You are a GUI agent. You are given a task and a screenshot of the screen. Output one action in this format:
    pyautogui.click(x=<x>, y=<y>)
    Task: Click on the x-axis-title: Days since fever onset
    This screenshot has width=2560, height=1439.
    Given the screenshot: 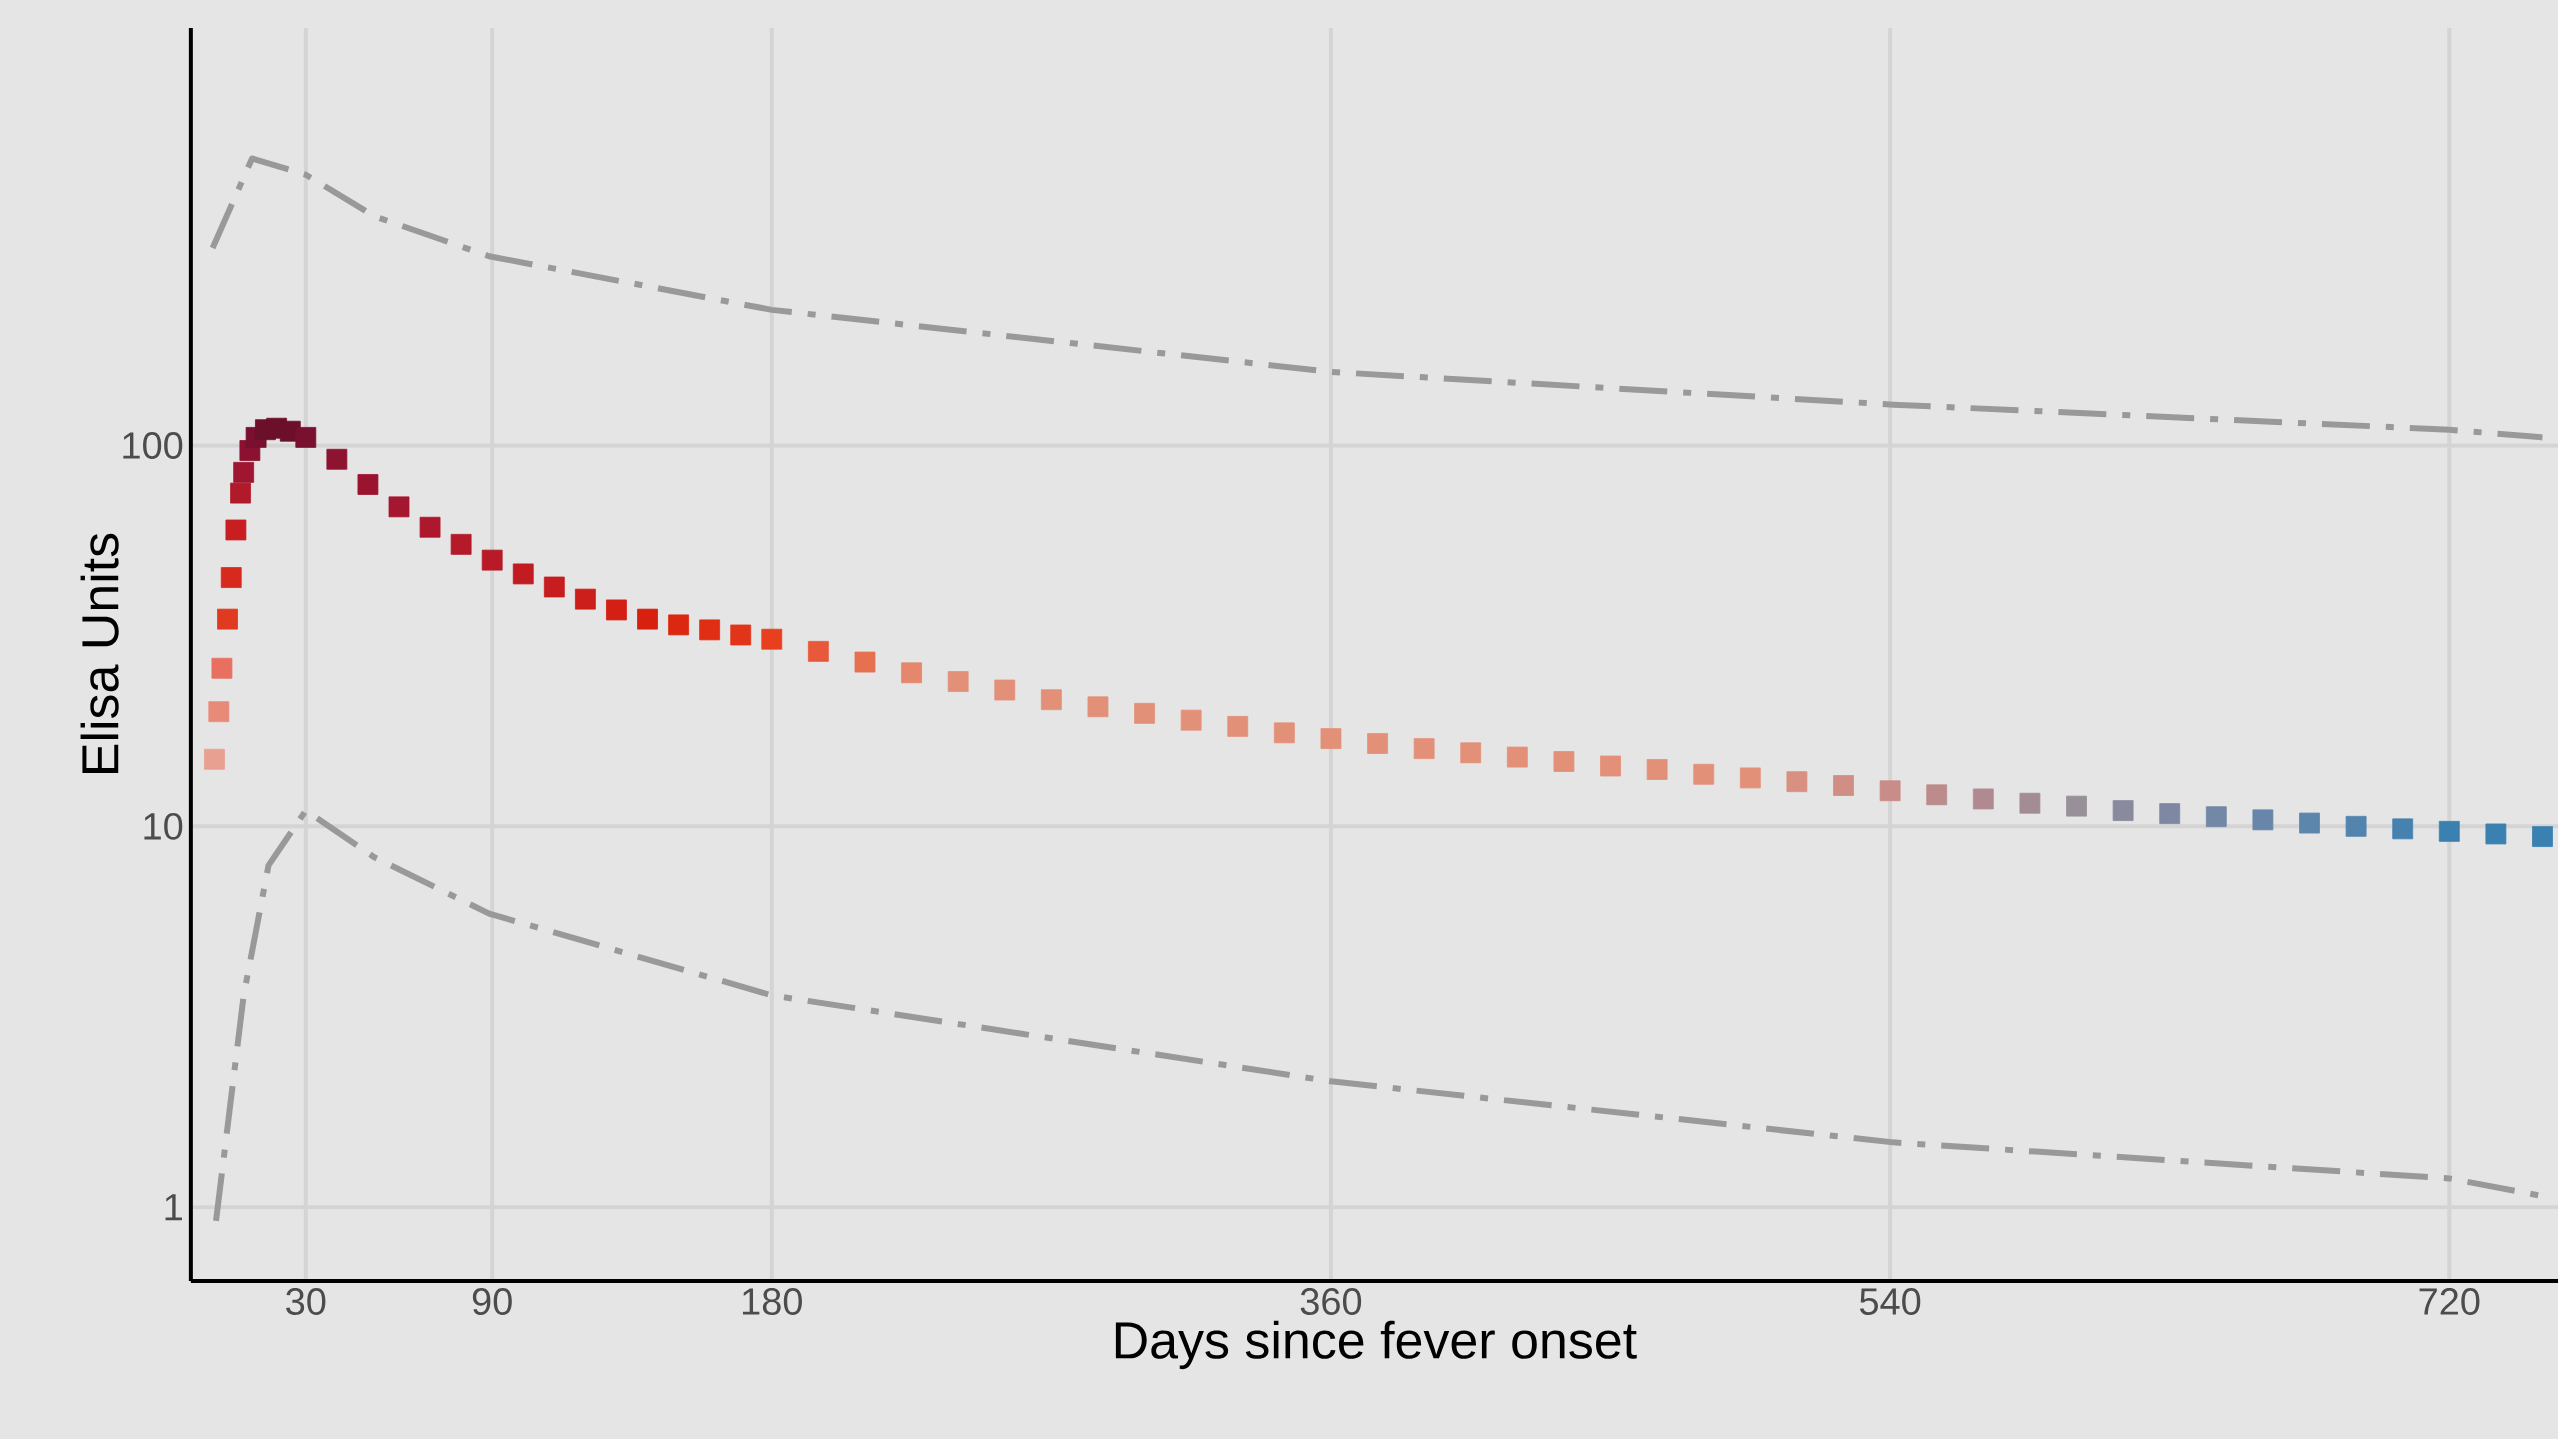 What is the action you would take?
    pyautogui.click(x=1376, y=1345)
    